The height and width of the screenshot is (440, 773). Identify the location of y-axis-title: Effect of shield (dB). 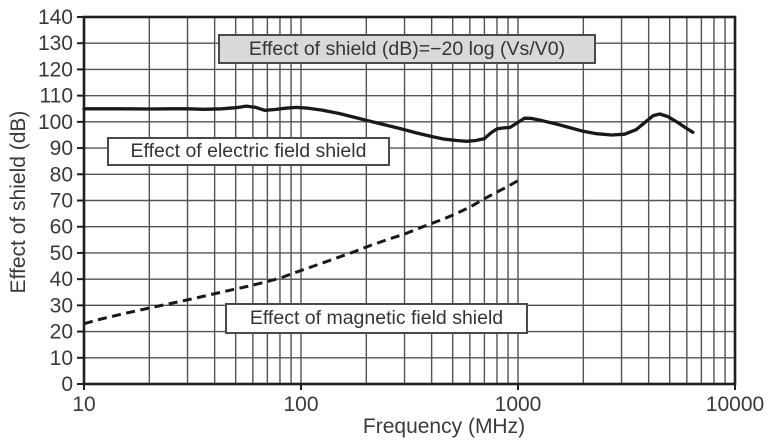
(18, 202).